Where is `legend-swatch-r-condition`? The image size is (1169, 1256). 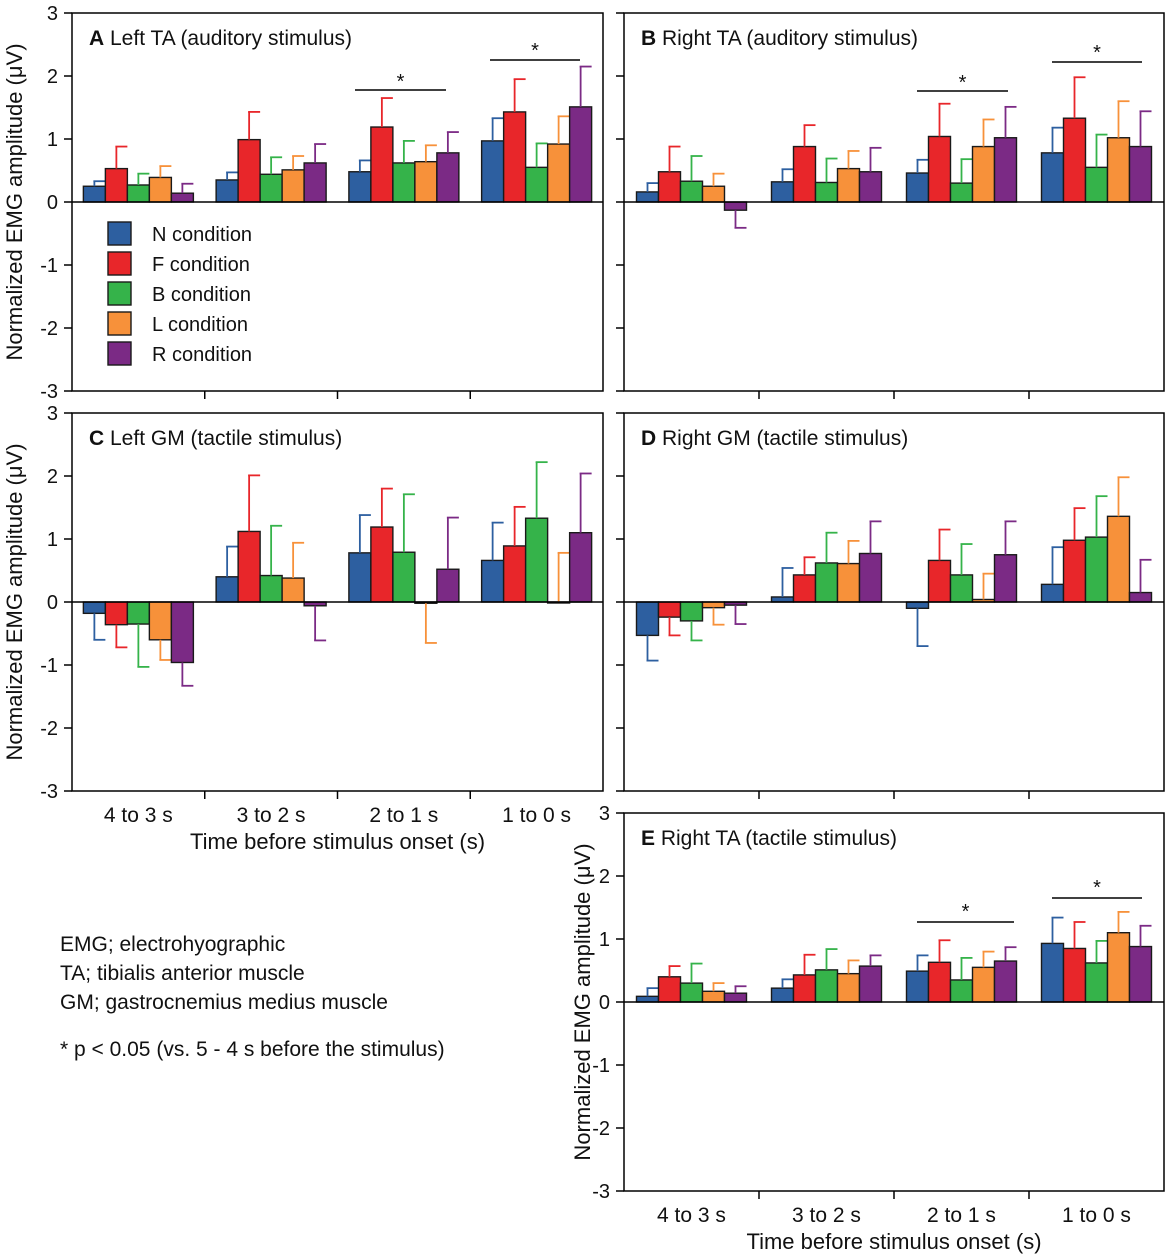
legend-swatch-r-condition is located at coordinates (119, 353).